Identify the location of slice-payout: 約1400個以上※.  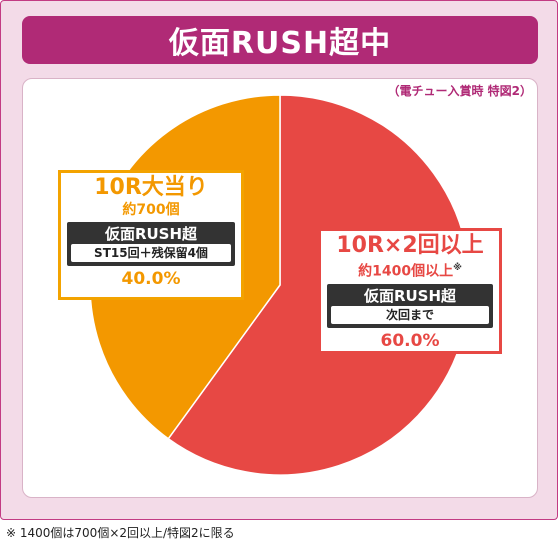
(410, 270).